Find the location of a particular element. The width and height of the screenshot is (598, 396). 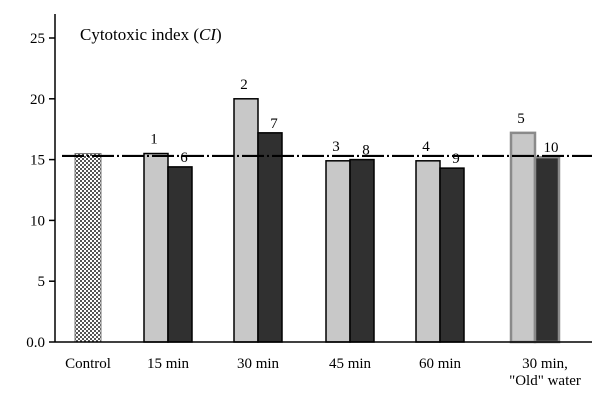

x-category-label: 45 min is located at coordinates (350, 364).